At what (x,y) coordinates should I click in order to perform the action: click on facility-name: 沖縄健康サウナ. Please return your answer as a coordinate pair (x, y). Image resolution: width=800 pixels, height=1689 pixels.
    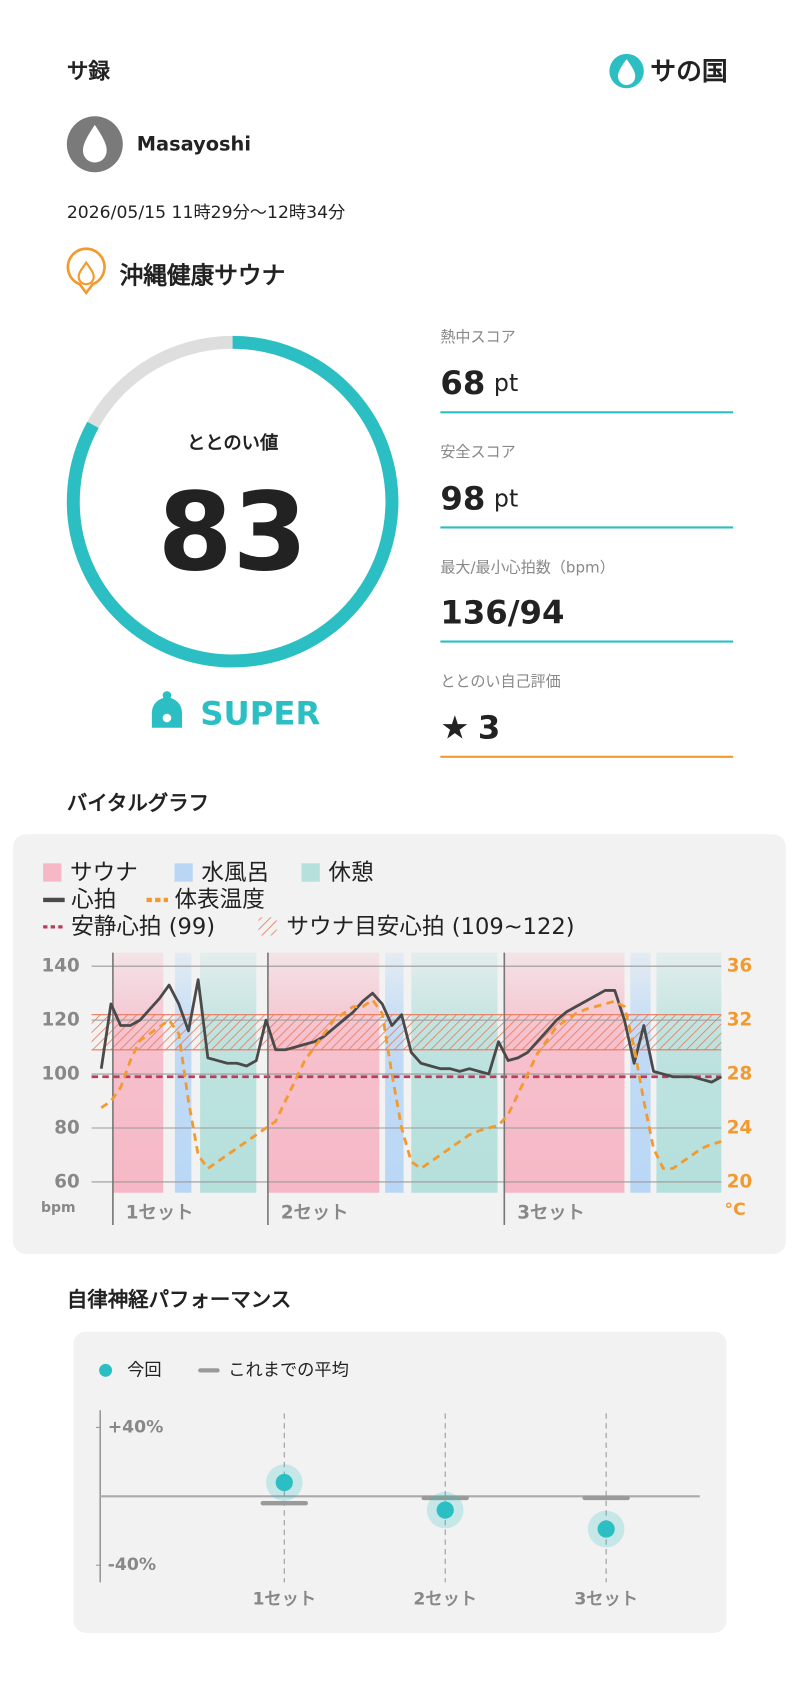
    Looking at the image, I should click on (203, 276).